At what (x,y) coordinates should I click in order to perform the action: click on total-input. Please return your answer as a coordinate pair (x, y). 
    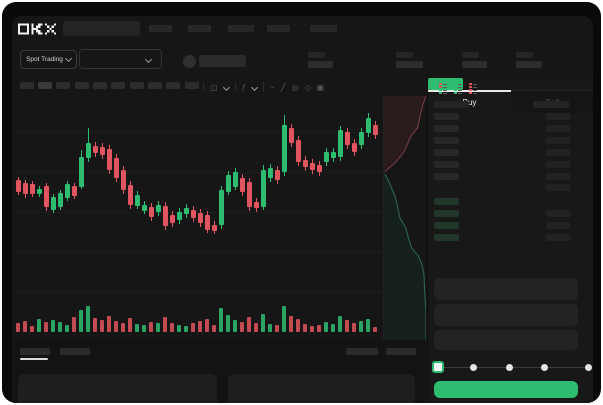
    Looking at the image, I should click on (506, 340).